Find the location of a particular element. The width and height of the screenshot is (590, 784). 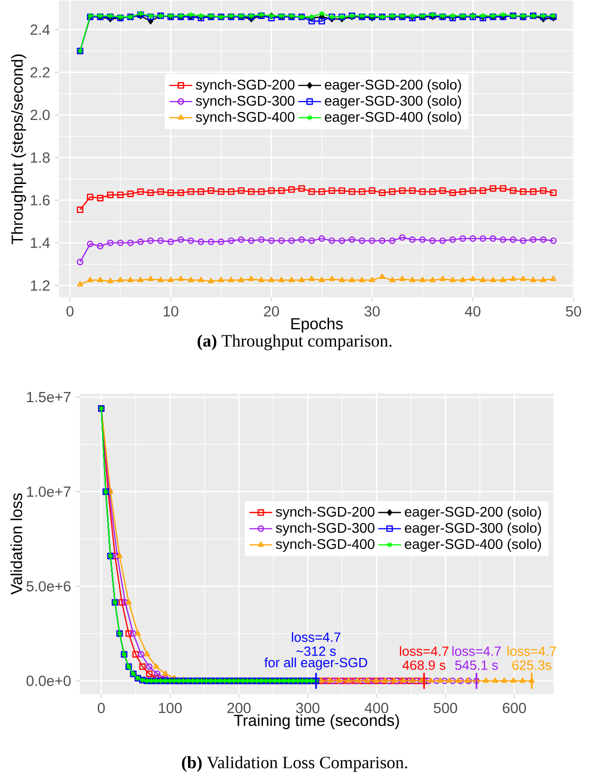

y-tick-label: 1.4 is located at coordinates (40, 243).